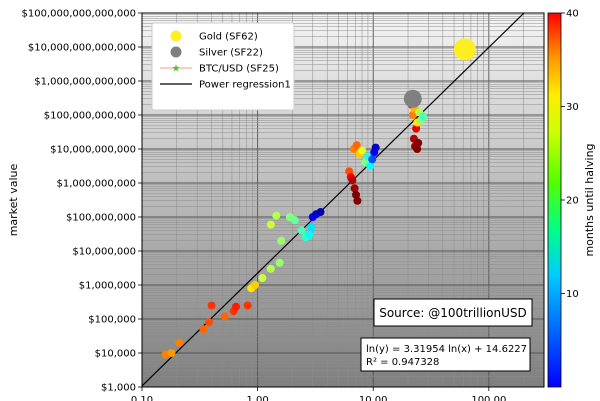  Describe the element at coordinates (176, 52) in the screenshot. I see `legend-marker-silver` at that location.